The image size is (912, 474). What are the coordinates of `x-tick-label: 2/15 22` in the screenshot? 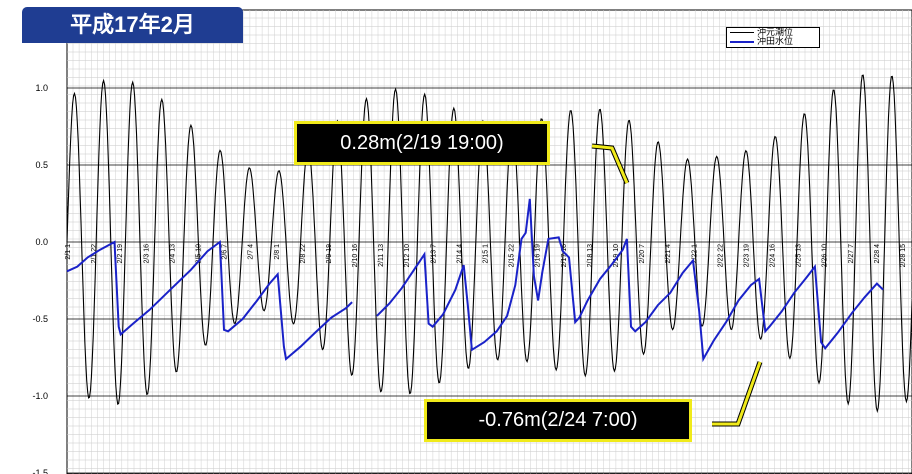 It's located at (512, 255).